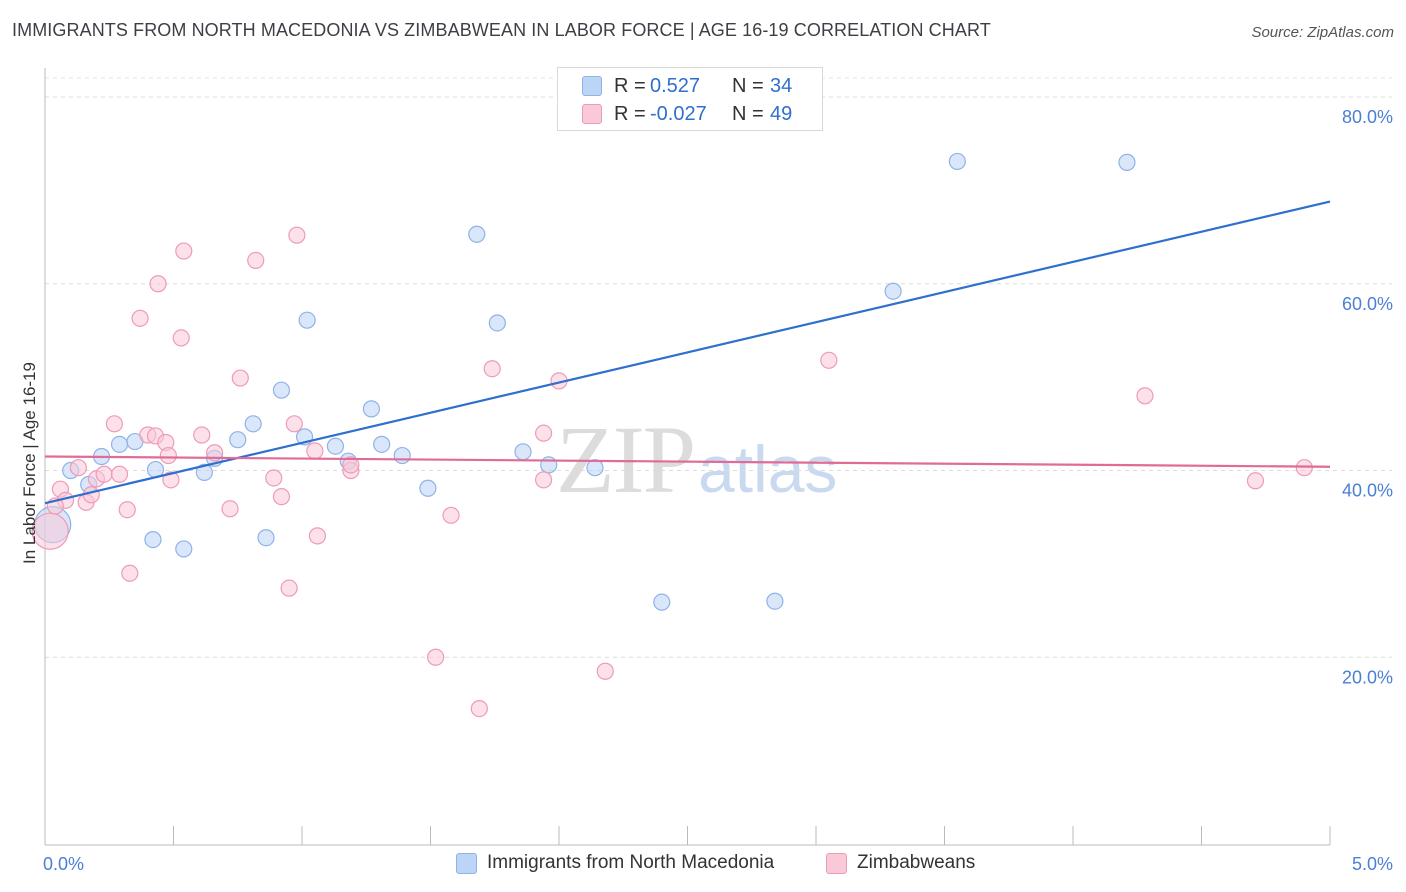 The image size is (1406, 892). I want to click on legend-n-value: 34, so click(781, 85).